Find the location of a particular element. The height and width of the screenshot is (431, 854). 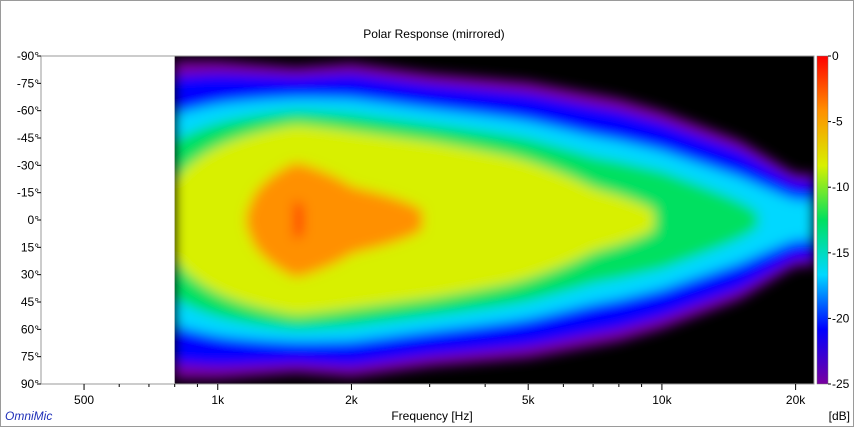

colorbar: 0 -5 -10 -15 -20 -25 is located at coordinates (833, 220).